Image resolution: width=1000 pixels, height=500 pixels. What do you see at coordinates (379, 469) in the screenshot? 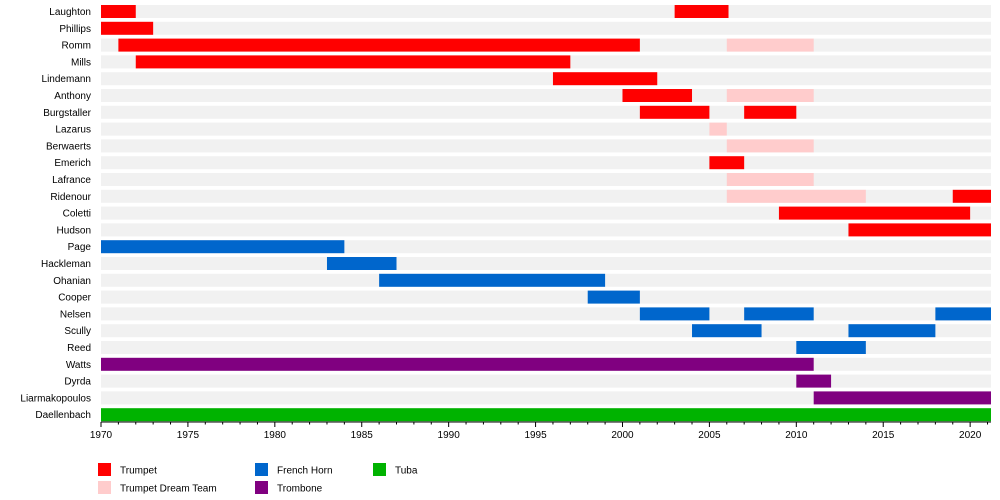
I see `legend-swatch-tuba` at bounding box center [379, 469].